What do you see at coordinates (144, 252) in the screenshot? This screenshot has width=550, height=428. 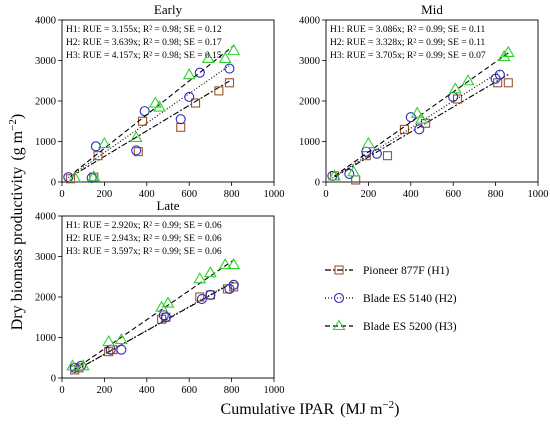 I see `annotation-late-h3: H3: RUE = 3.597x; R² = 0.99; SE = 0.06` at bounding box center [144, 252].